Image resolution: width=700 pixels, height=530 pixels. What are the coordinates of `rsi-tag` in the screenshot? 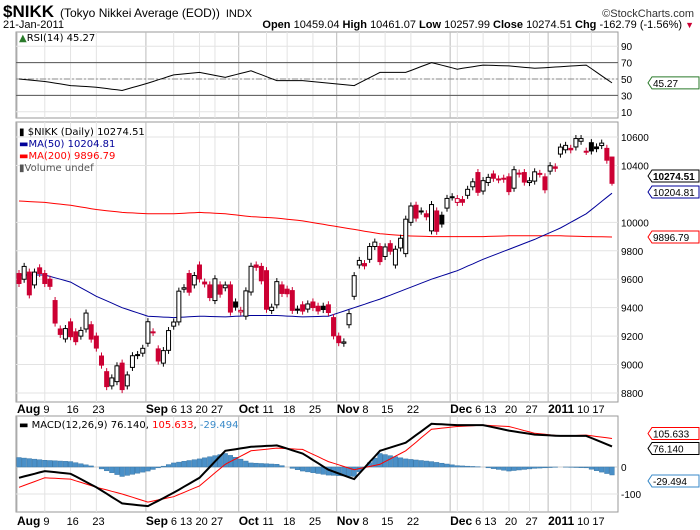 It's located at (673, 83).